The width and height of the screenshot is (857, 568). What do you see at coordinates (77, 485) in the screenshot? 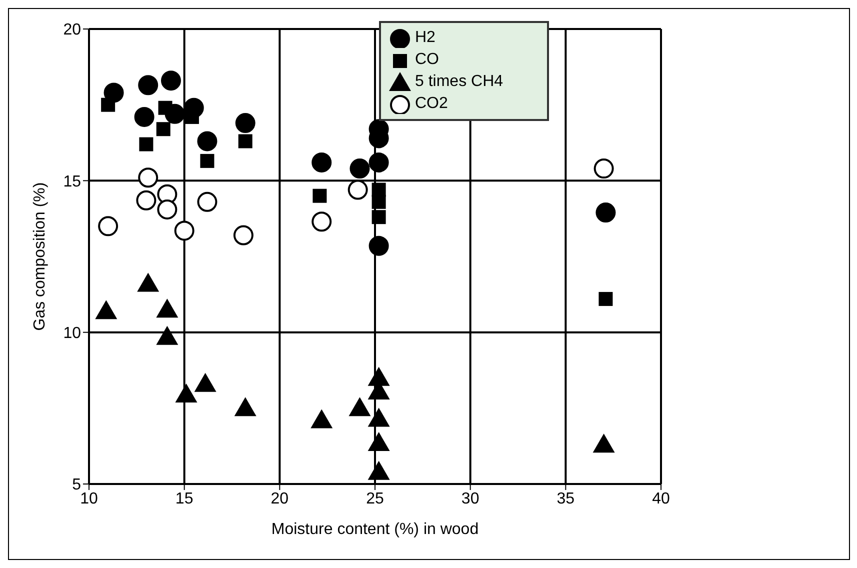
I see `y-tick-label: 5` at bounding box center [77, 485].